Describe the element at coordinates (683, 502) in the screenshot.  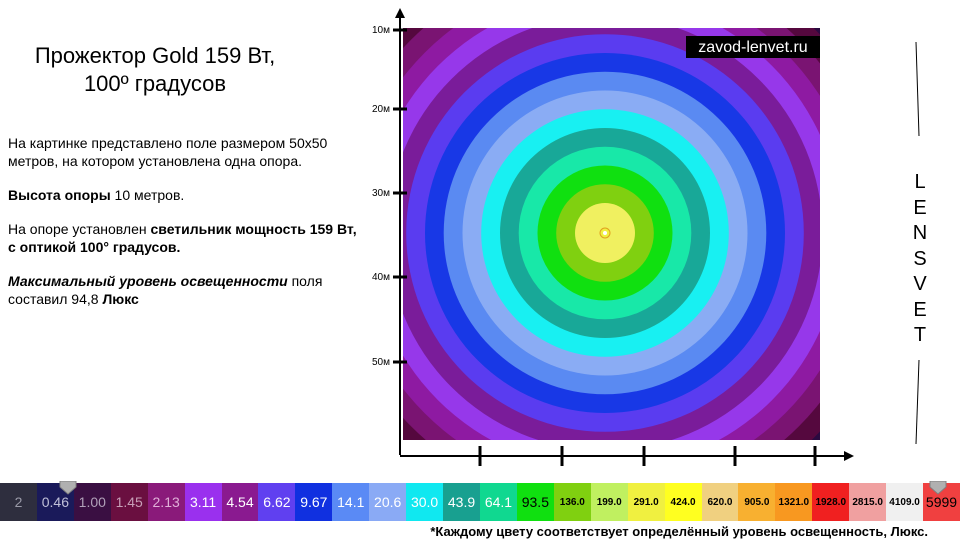
I see `legend-swatch: 424.0` at that location.